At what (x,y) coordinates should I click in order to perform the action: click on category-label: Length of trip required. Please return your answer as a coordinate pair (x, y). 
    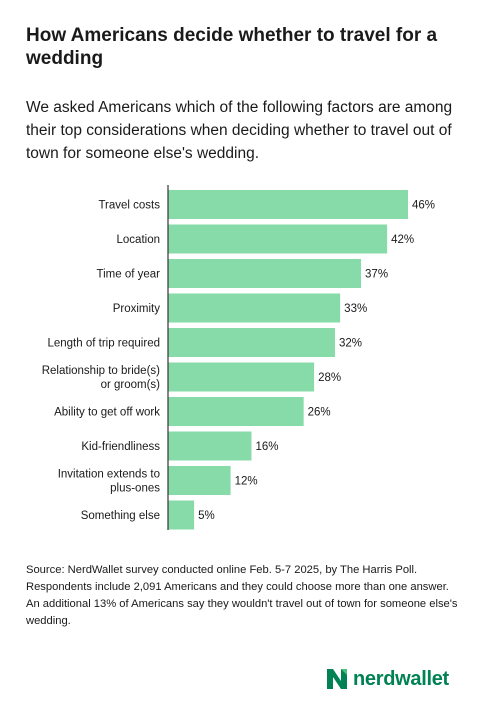
    Looking at the image, I should click on (103, 344).